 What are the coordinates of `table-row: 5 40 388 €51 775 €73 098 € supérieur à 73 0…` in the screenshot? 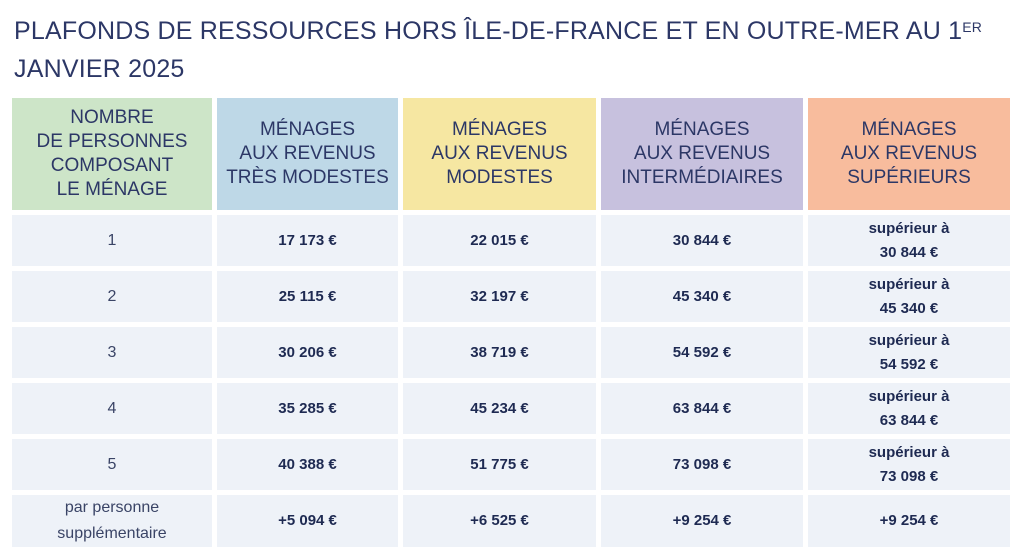 It's located at (511, 464).